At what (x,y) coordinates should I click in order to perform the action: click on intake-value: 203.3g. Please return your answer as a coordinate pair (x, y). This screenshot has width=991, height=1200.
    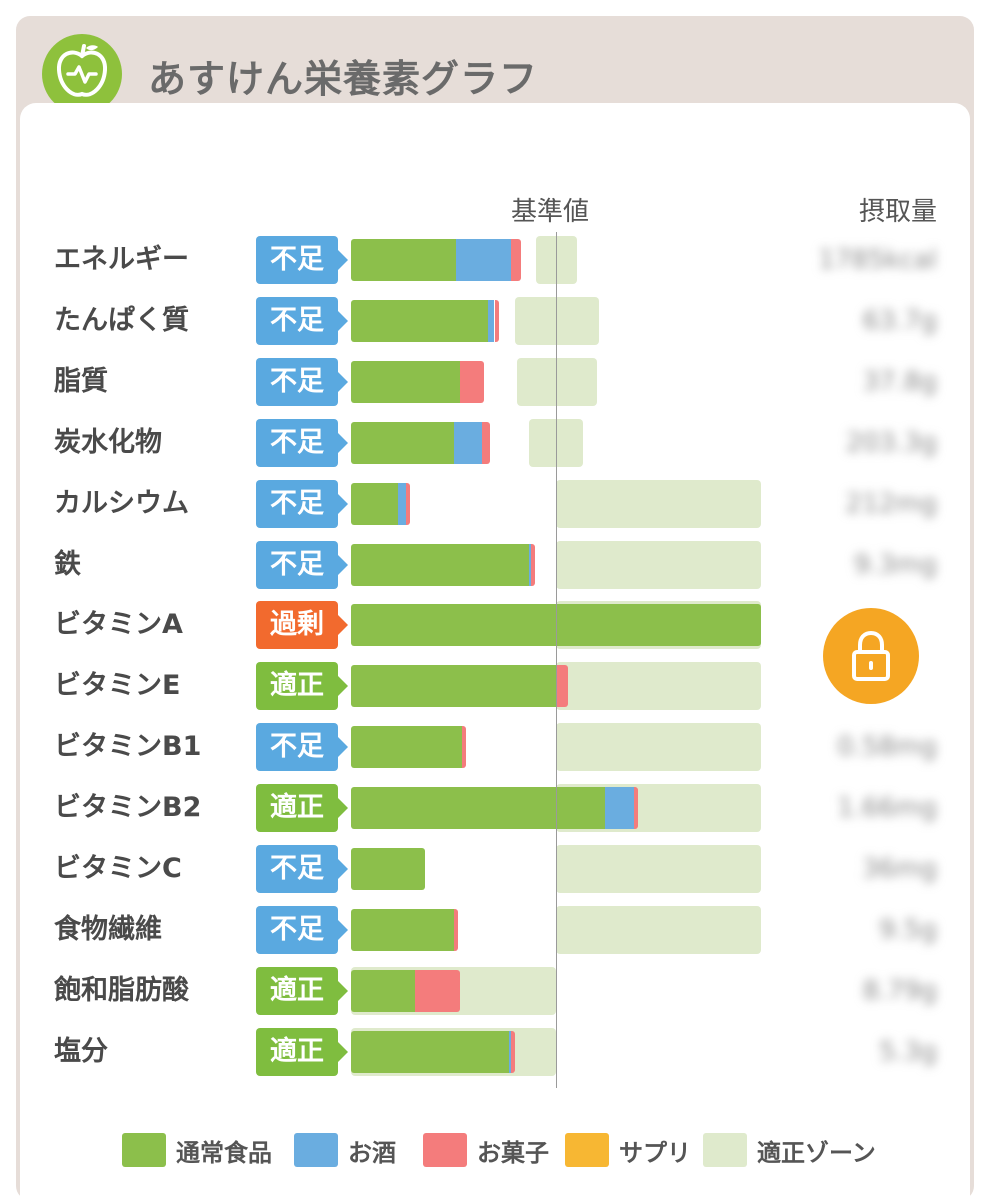
    Looking at the image, I should click on (891, 443).